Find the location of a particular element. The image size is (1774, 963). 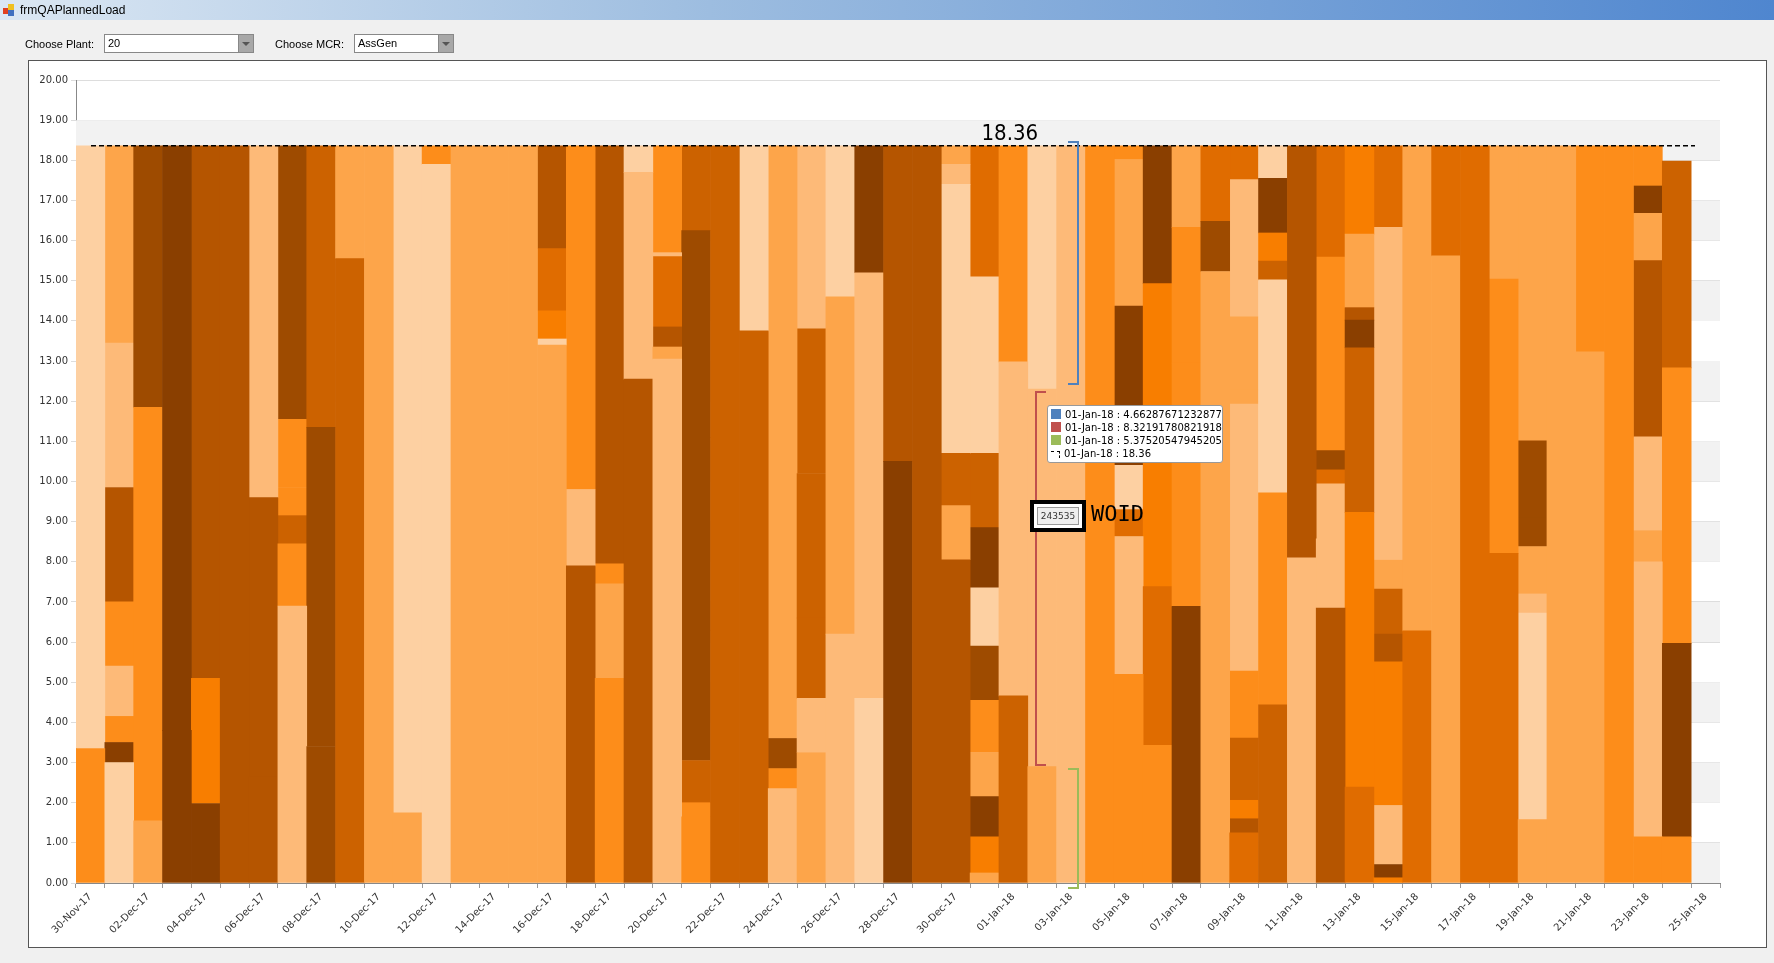

label-box: 243535 is located at coordinates (1058, 516).